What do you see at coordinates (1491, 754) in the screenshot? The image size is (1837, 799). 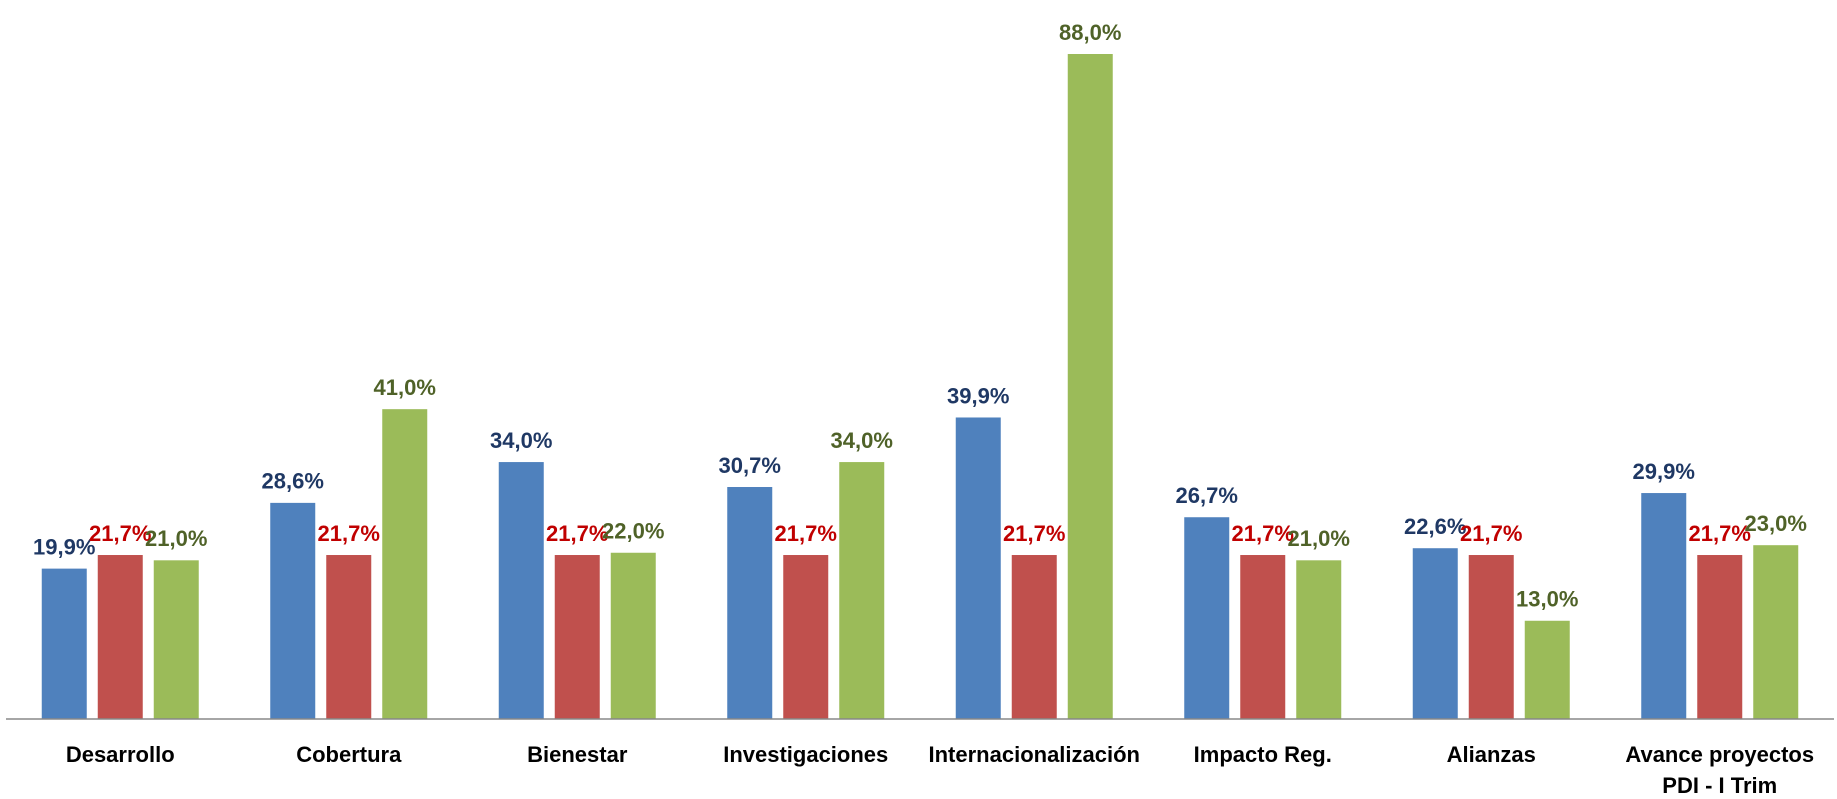 I see `x-tick-label: Alianzas` at bounding box center [1491, 754].